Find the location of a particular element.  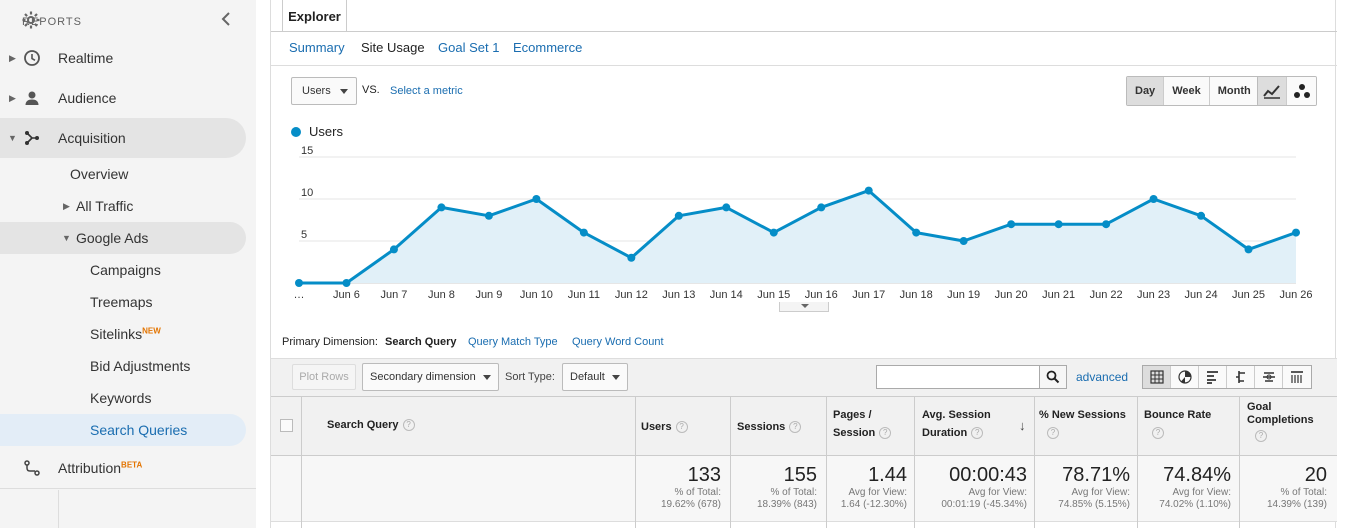

header-search-query: Search Query? is located at coordinates (371, 425).